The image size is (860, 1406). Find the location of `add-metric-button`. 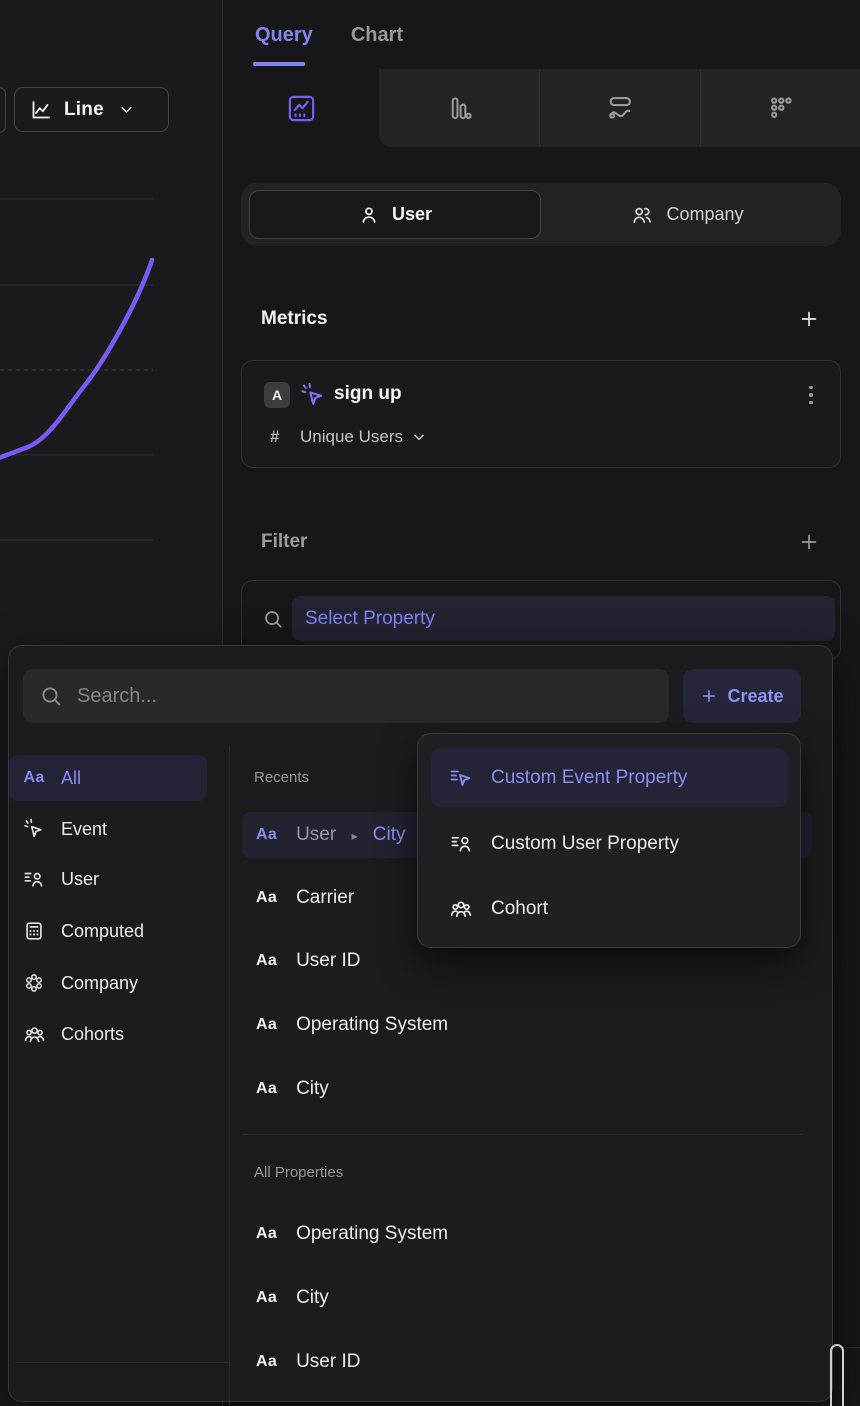

add-metric-button is located at coordinates (809, 319).